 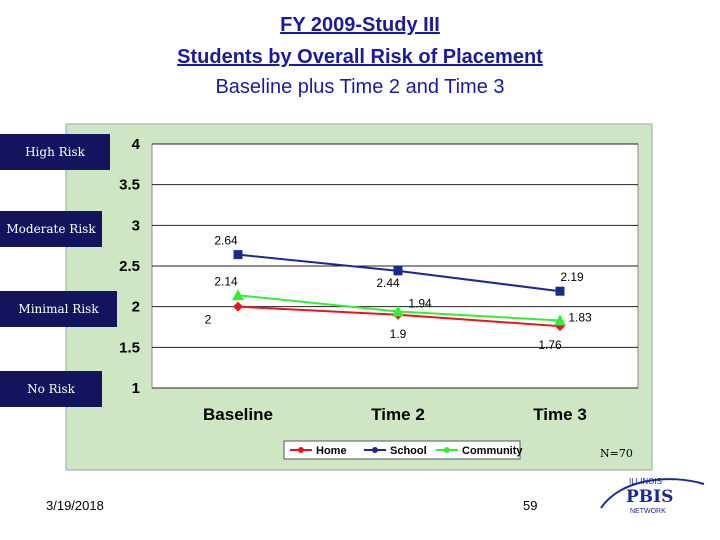 What do you see at coordinates (408, 451) in the screenshot?
I see `legend-label-school: School` at bounding box center [408, 451].